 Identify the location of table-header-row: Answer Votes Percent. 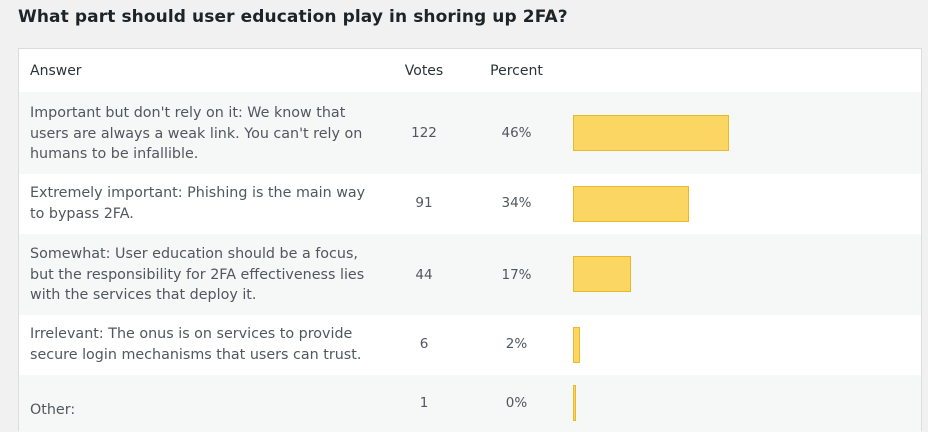
(470, 71).